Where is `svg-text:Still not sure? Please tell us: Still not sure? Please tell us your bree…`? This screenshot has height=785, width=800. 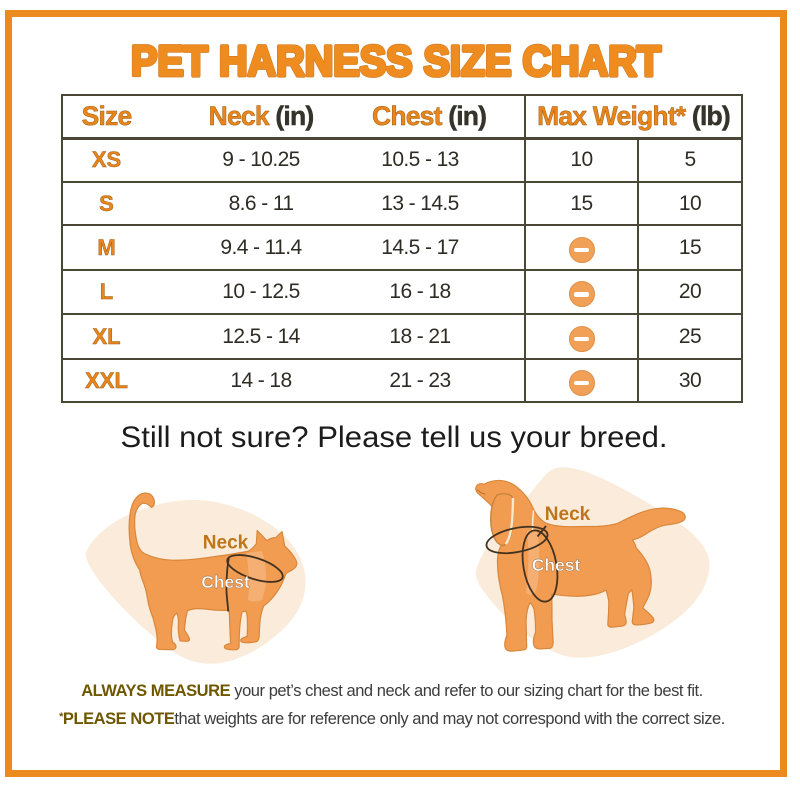 svg-text:Still not sure? Please tell us: Still not sure? Please tell us your bree… is located at coordinates (394, 437).